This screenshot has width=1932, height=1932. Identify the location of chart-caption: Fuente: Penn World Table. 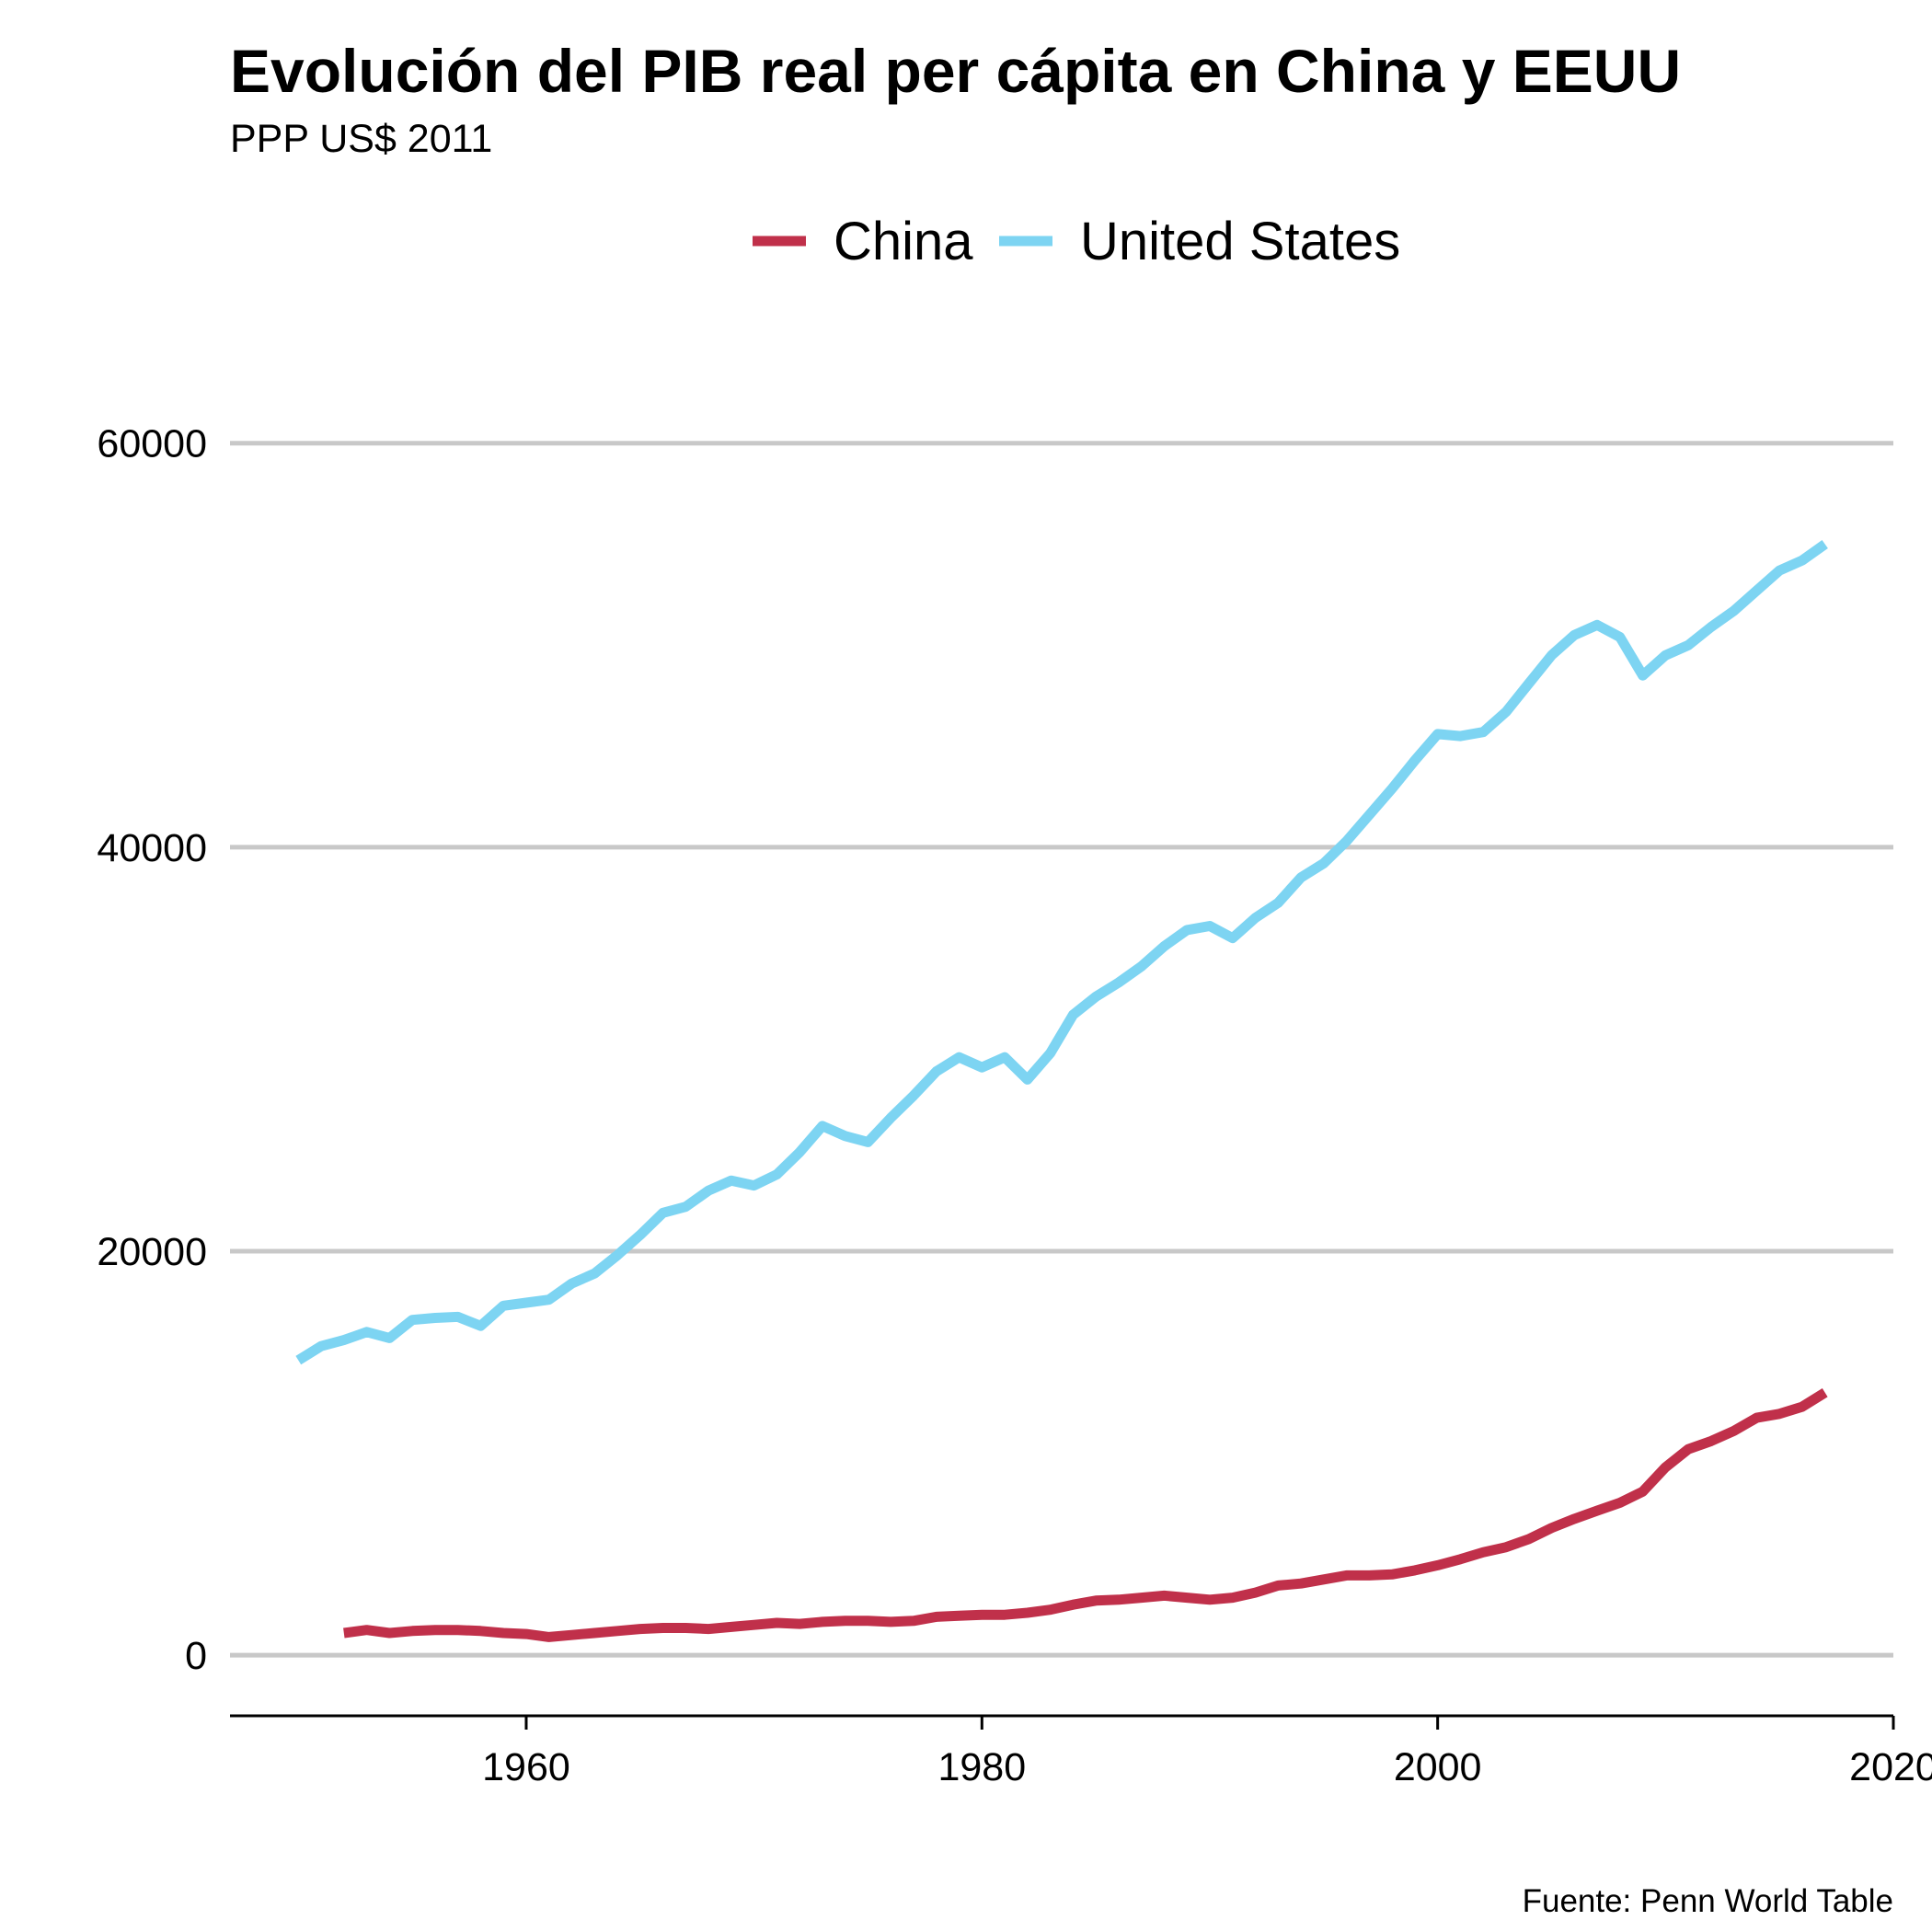
(1708, 1901).